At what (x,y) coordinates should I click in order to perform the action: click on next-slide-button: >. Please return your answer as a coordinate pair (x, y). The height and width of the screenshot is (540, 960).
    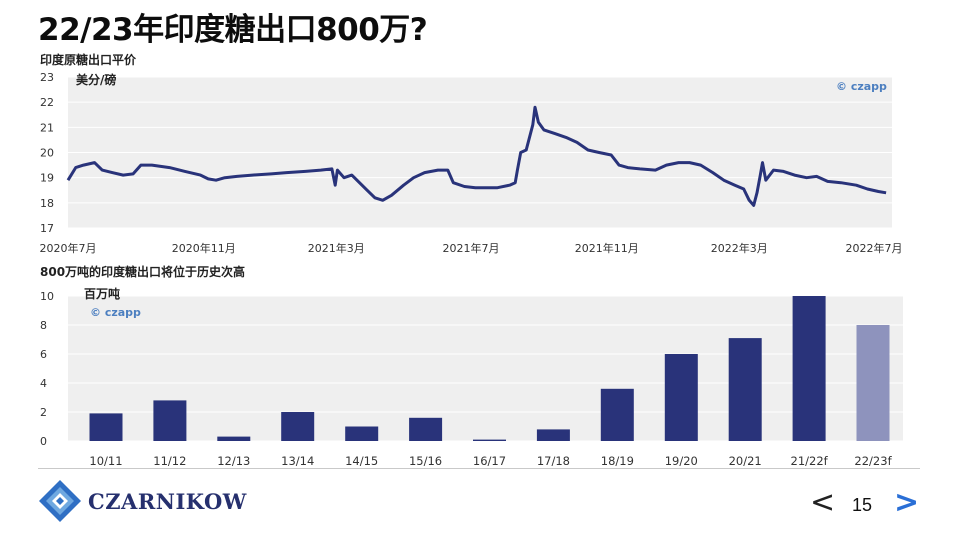
    Looking at the image, I should click on (907, 502).